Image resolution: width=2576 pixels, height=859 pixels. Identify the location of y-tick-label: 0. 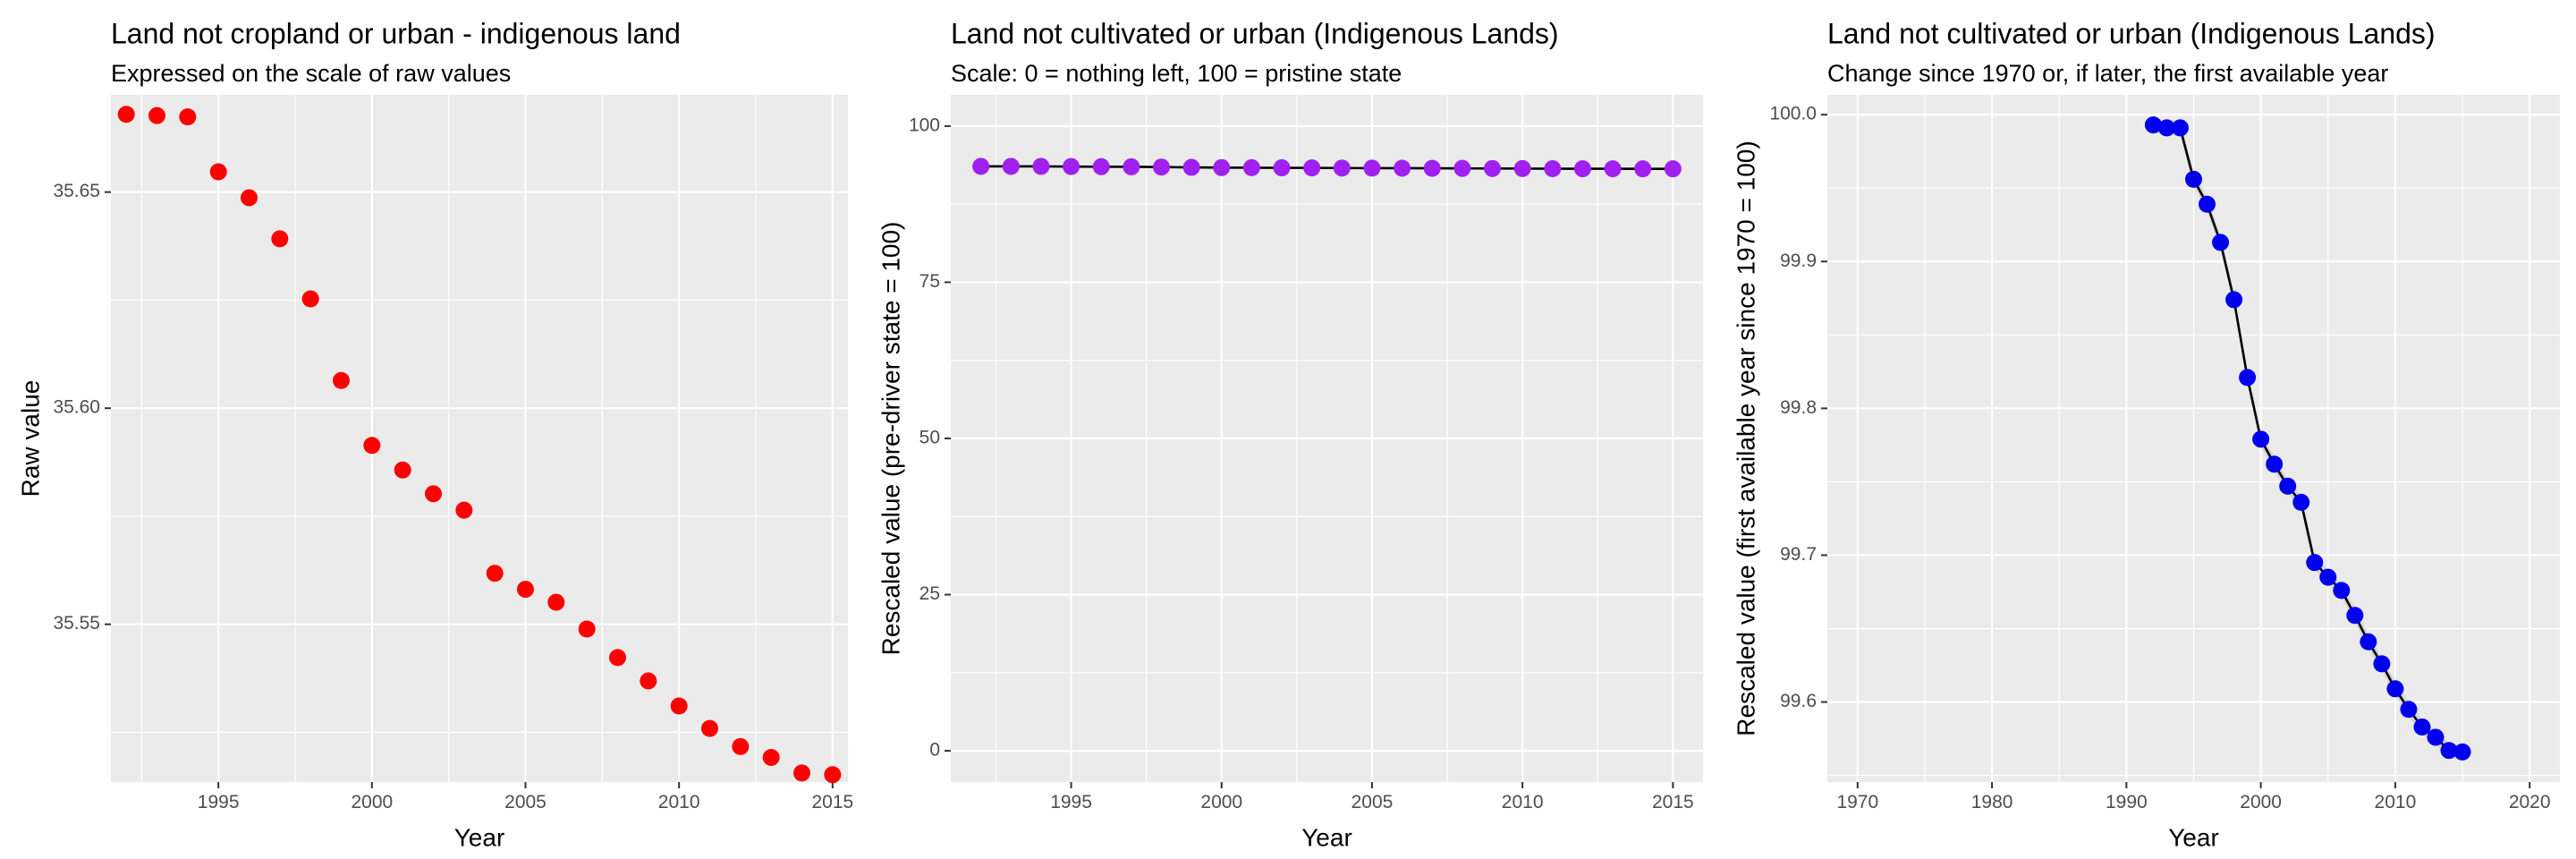
(934, 750).